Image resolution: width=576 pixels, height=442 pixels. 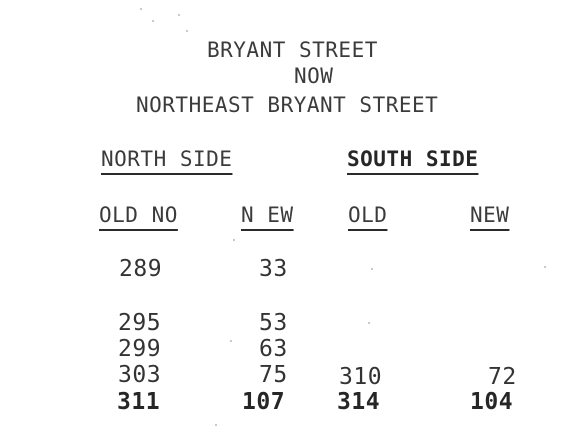 What do you see at coordinates (359, 402) in the screenshot?
I see `south-old-number: 314` at bounding box center [359, 402].